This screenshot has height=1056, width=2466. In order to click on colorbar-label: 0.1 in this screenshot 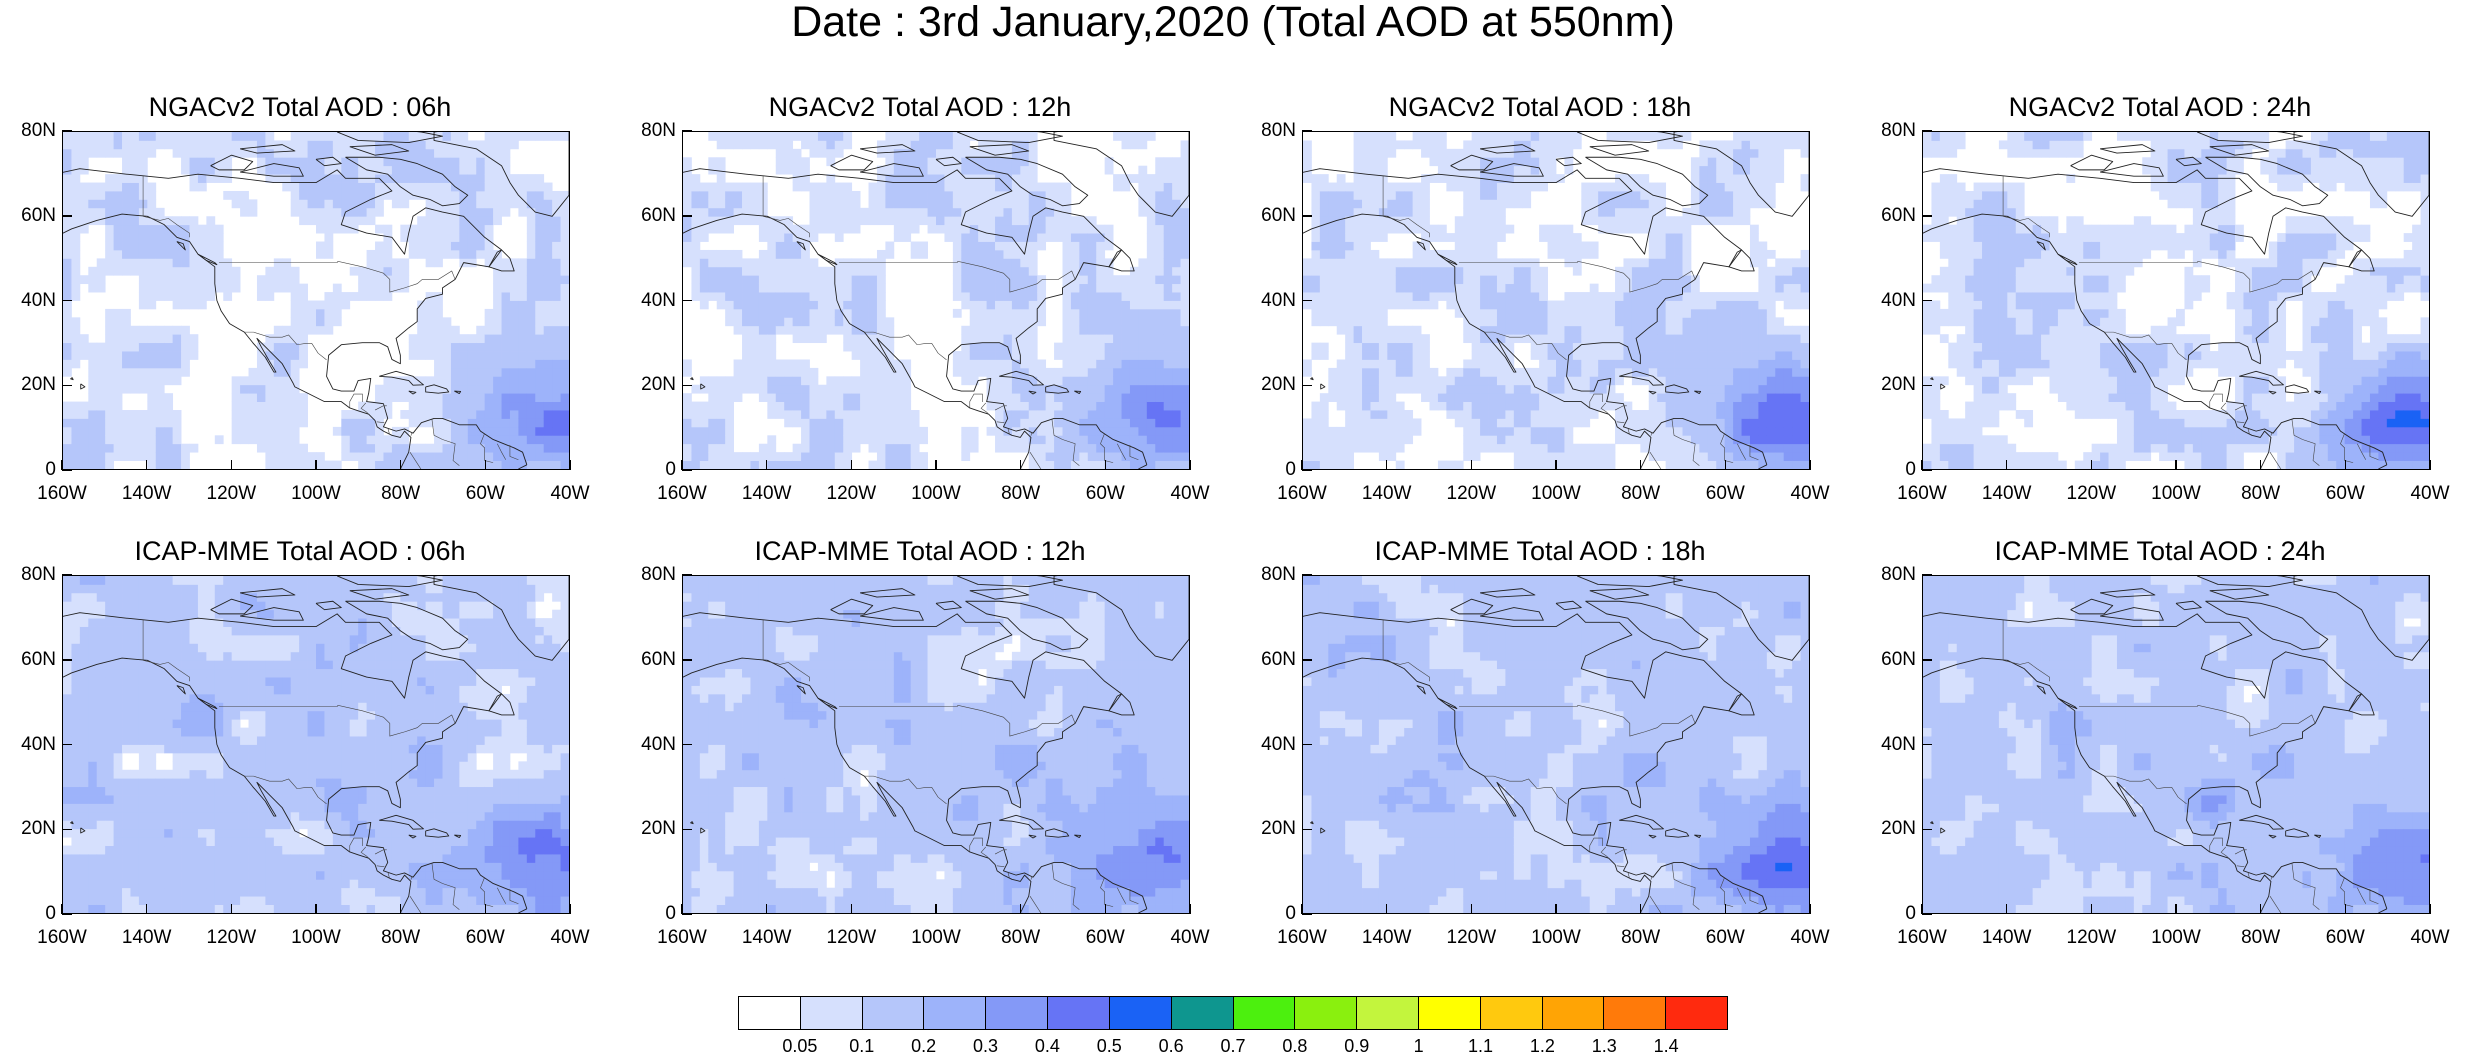, I will do `click(862, 1046)`.